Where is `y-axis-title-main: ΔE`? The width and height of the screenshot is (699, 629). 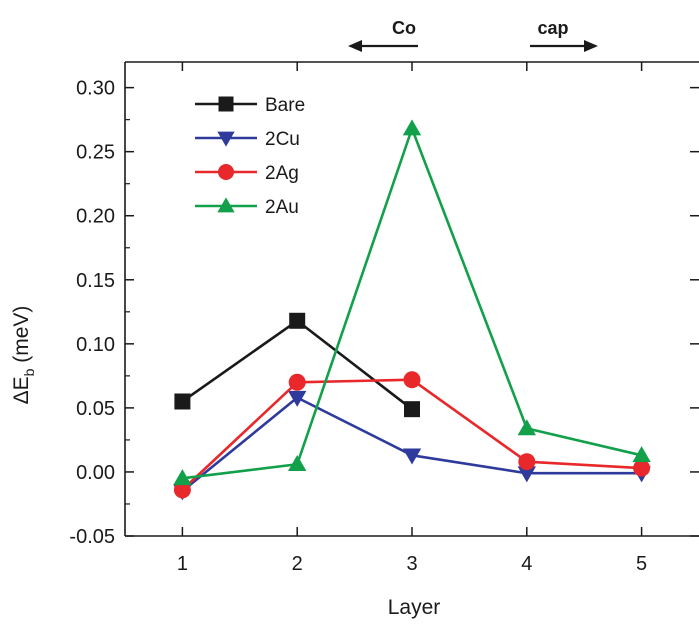
y-axis-title-main: ΔE is located at coordinates (21, 390).